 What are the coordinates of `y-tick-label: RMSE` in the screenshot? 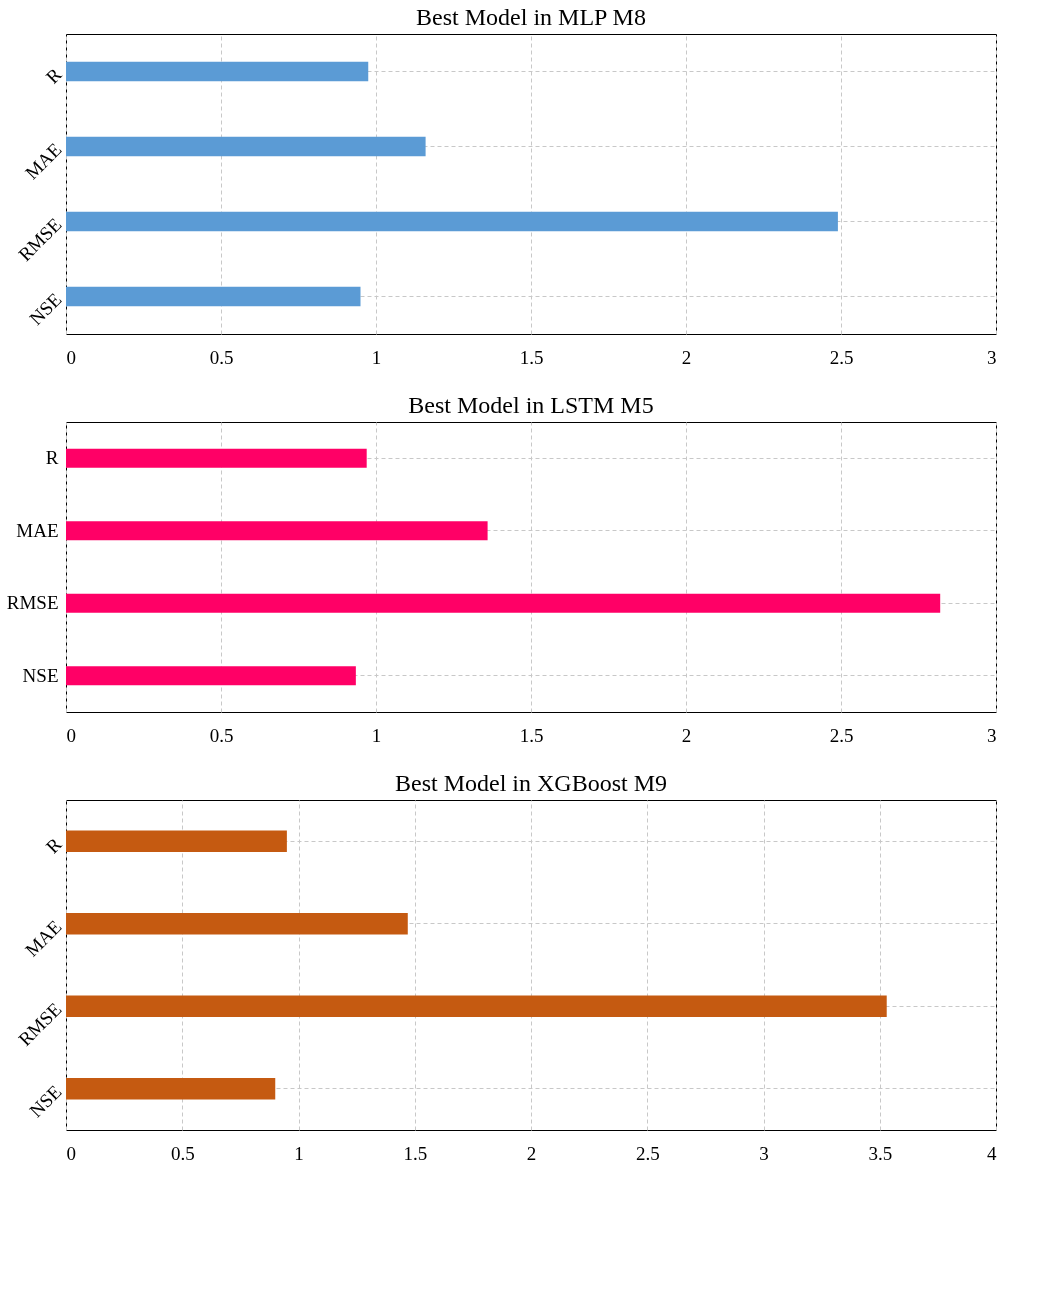 It's located at (32, 603).